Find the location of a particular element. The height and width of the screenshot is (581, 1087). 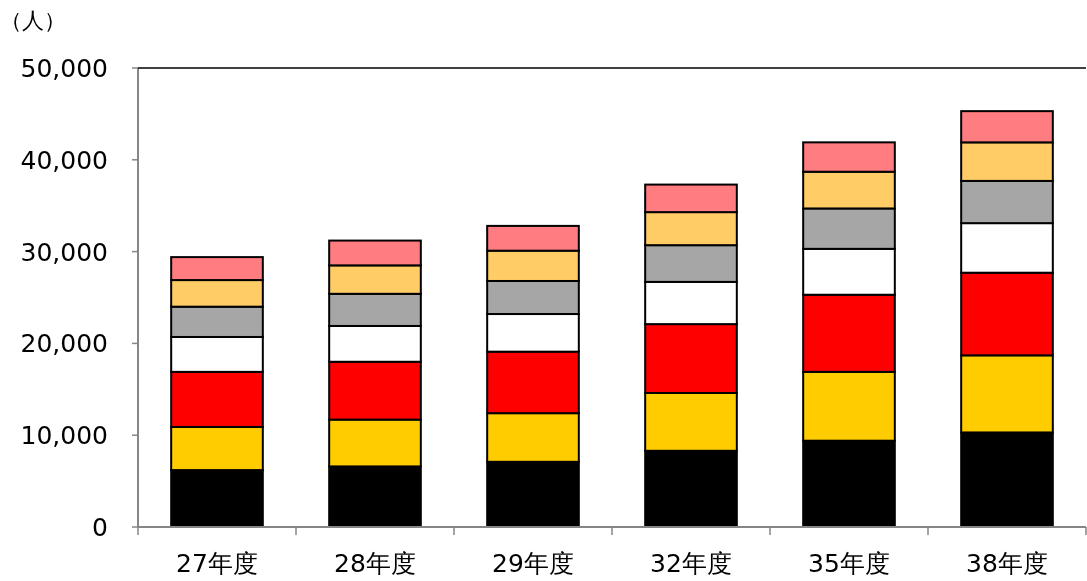

x-tick-label: 32年度 is located at coordinates (691, 563).